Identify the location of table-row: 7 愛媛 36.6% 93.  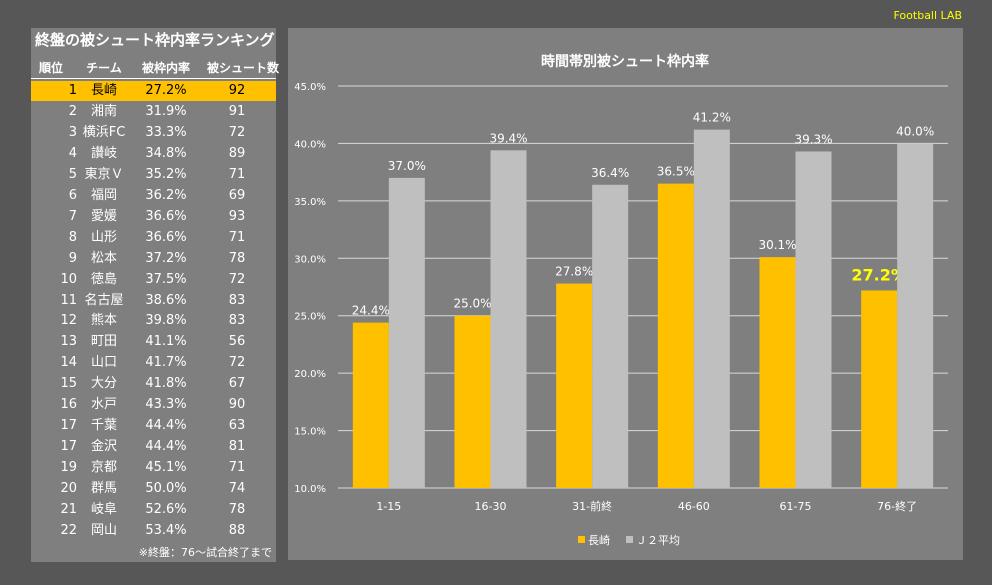
(153, 217).